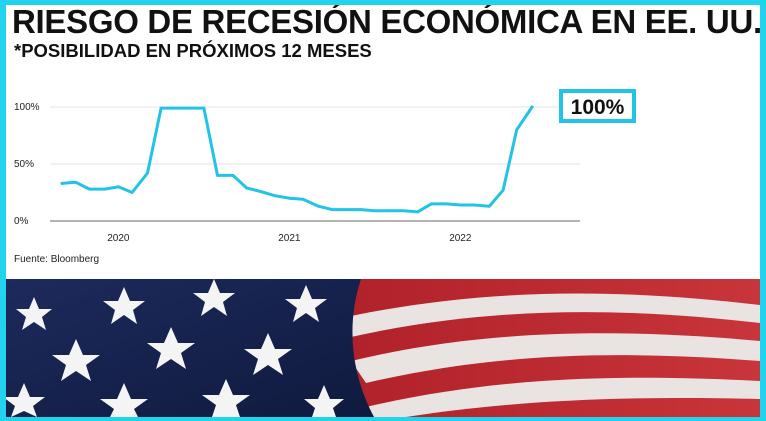 Image resolution: width=766 pixels, height=421 pixels. I want to click on y-axis-ticks: 100% 50% 0%, so click(27, 164).